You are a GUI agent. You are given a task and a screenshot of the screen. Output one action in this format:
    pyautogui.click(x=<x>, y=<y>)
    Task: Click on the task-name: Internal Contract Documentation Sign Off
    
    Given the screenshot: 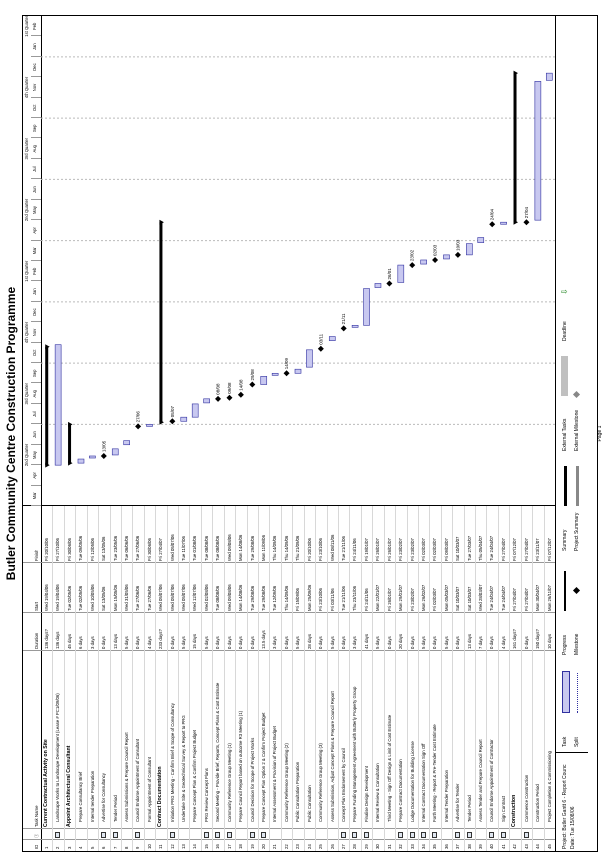 What is the action you would take?
    pyautogui.click(x=423, y=783)
    